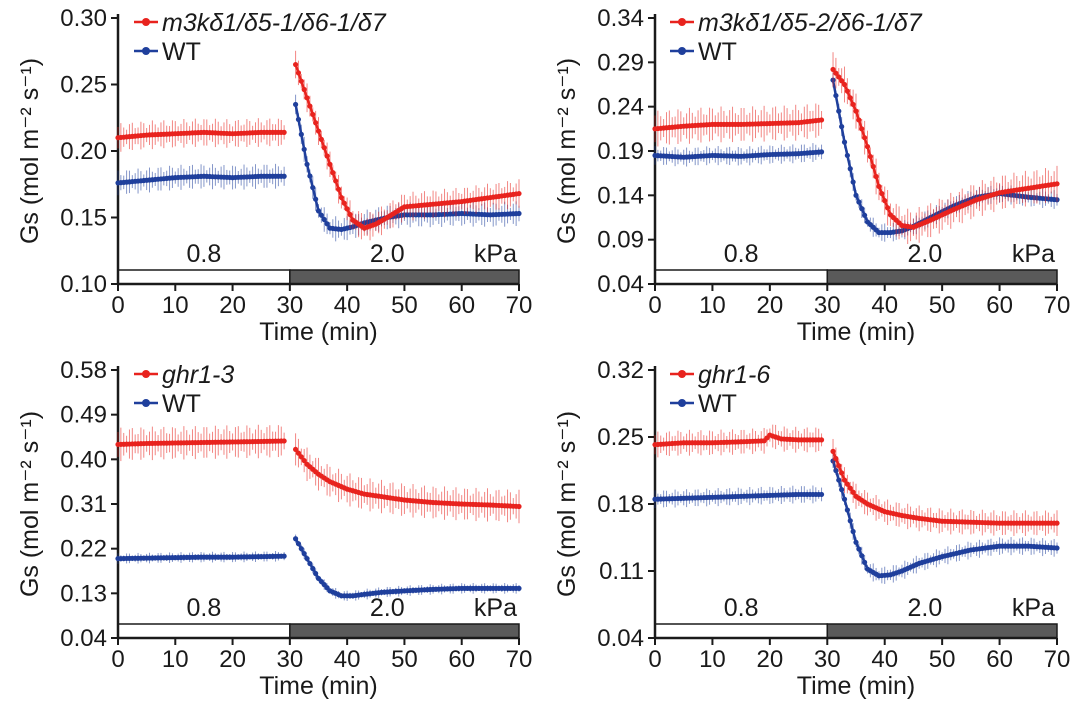 Image resolution: width=1080 pixels, height=713 pixels. I want to click on series-line, so click(944, 487).